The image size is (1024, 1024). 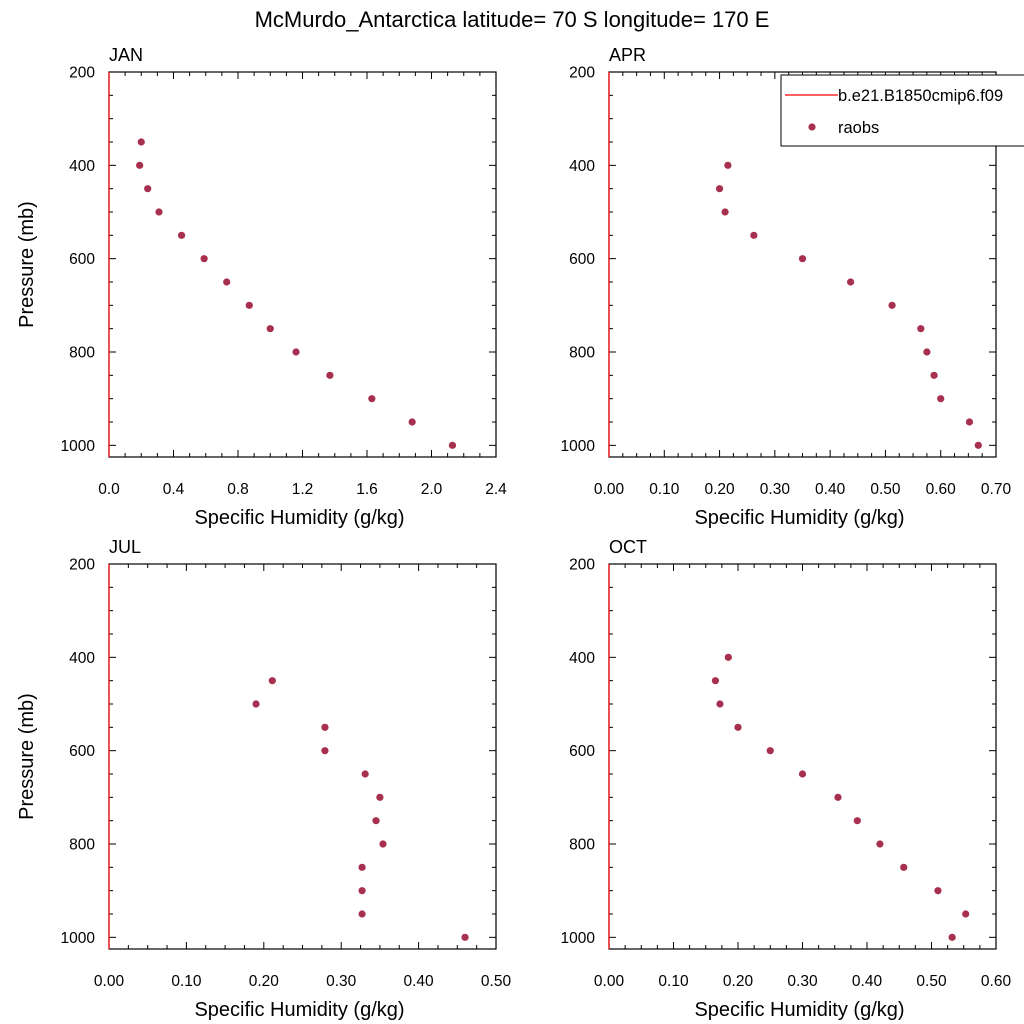 What do you see at coordinates (174, 489) in the screenshot?
I see `panel-1-xtick-label: 0.4` at bounding box center [174, 489].